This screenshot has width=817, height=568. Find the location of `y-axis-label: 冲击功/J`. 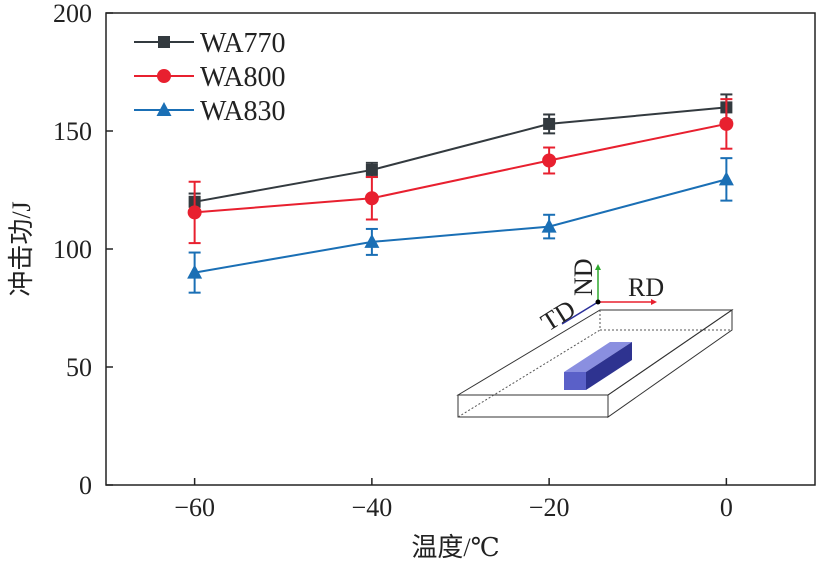

y-axis-label: 冲击功/J is located at coordinates (21, 248).